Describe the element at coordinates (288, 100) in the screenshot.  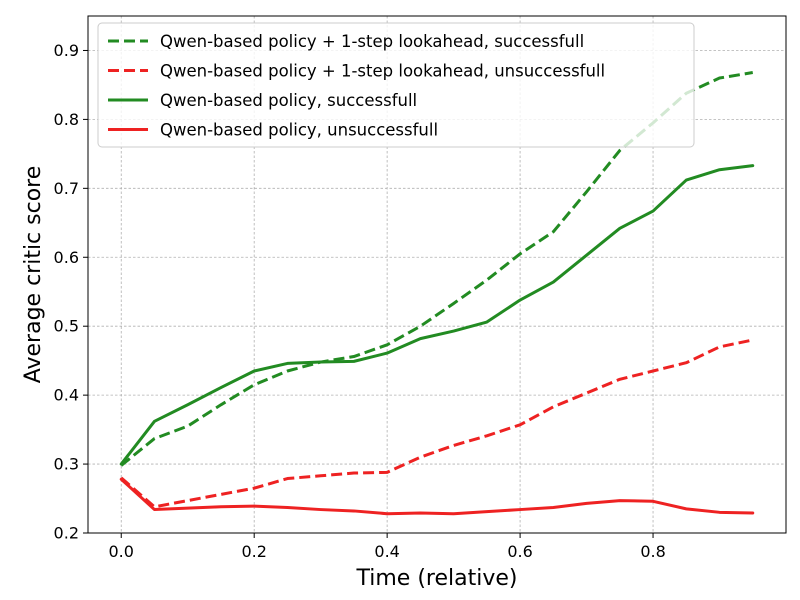
I see `legend-label-3: Qwen-based policy, successfull` at that location.